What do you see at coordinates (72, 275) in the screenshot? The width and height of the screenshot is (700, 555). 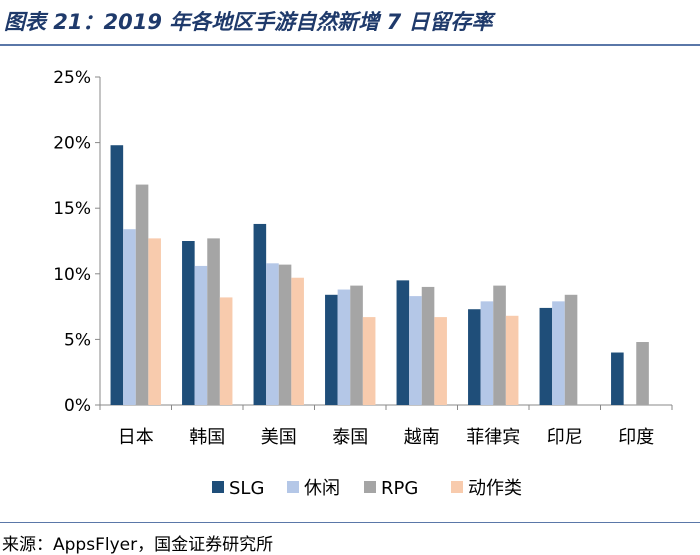 I see `y-tick-label: 10%` at bounding box center [72, 275].